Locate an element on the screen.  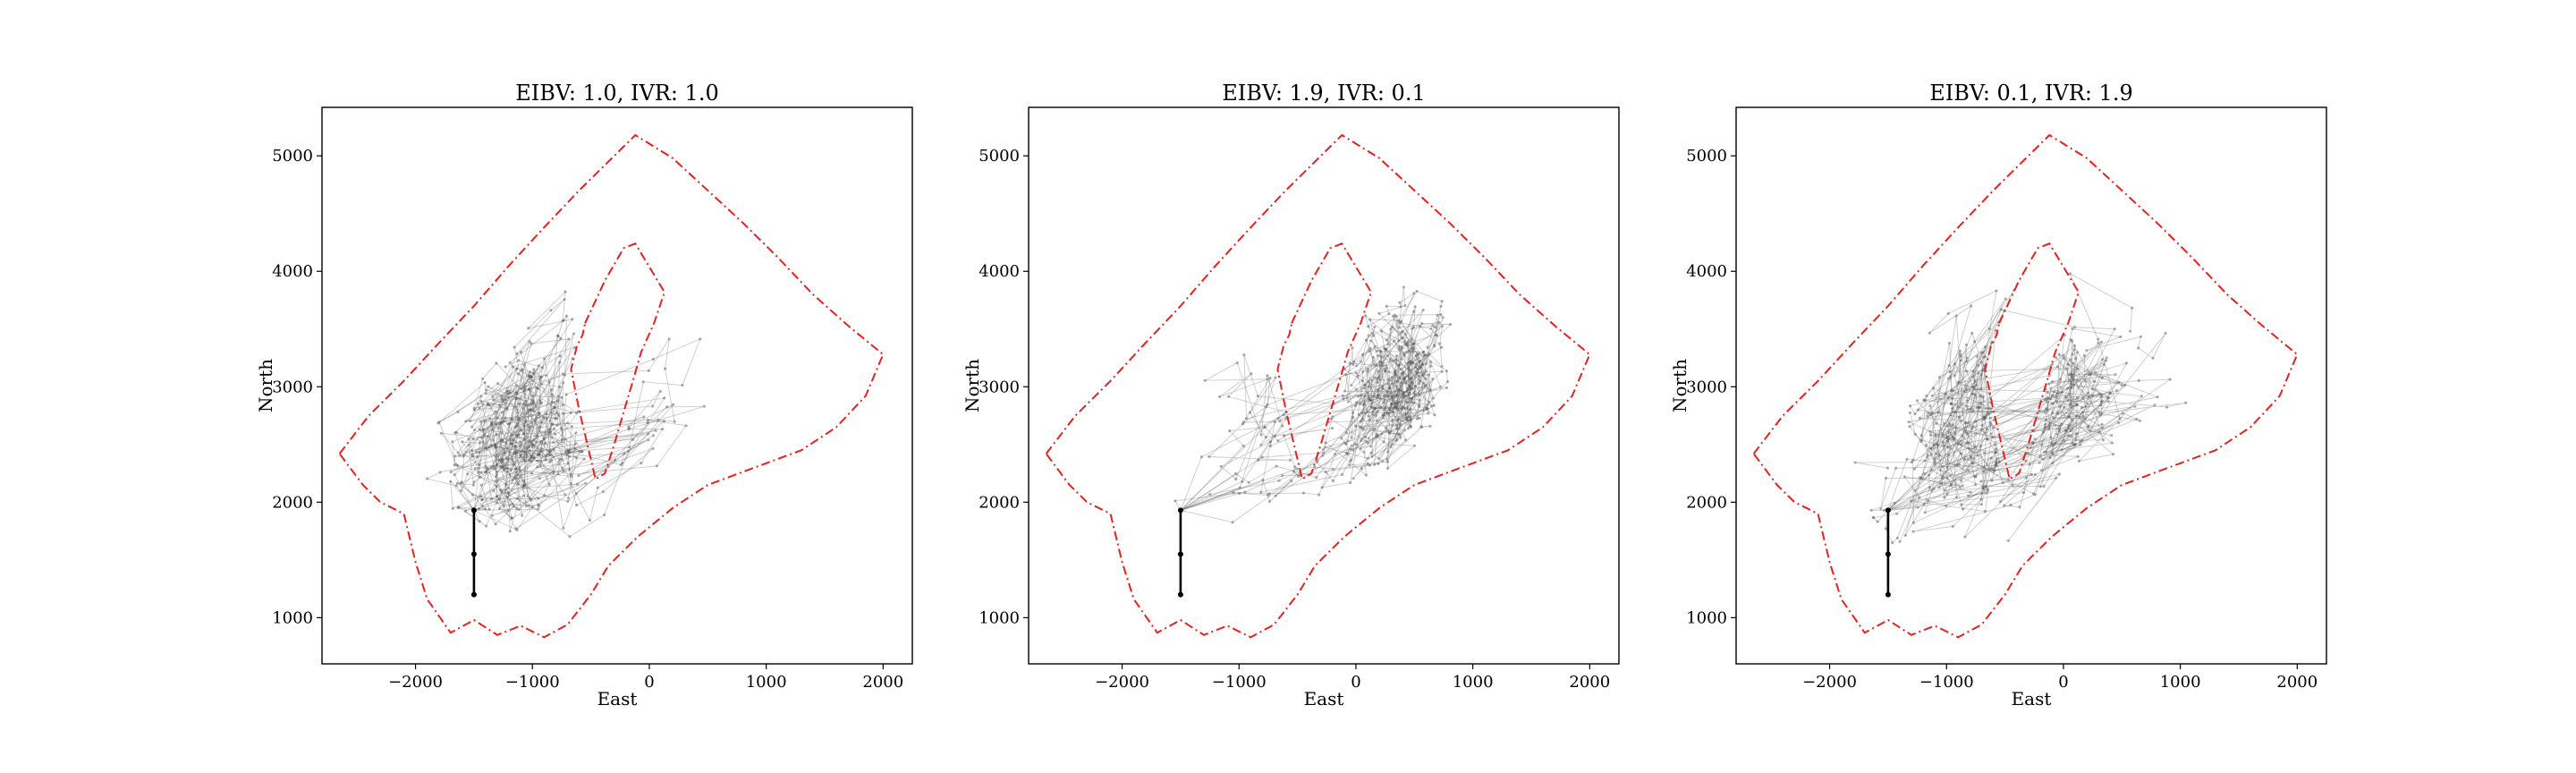
subplot-2-x-axis-label: East is located at coordinates (1324, 698).